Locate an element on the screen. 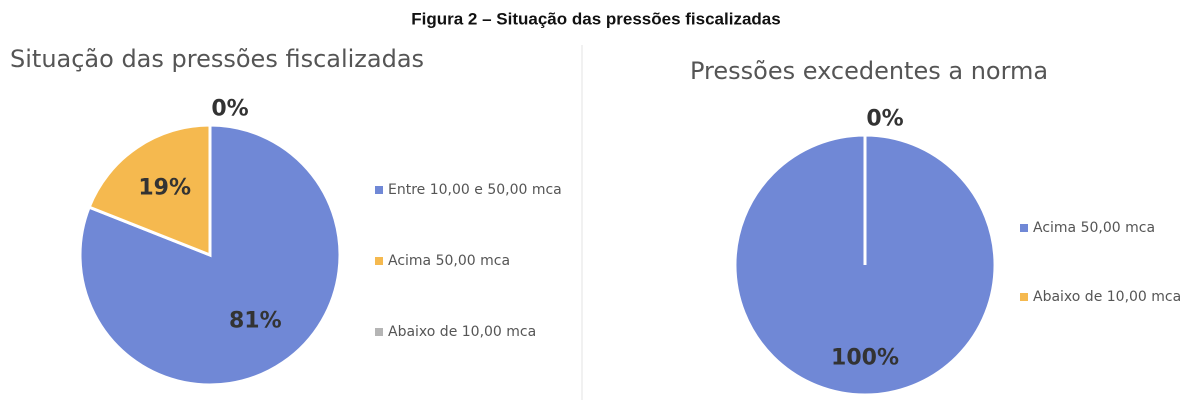 The width and height of the screenshot is (1192, 406). chart-title: Situação das pressões fiscalizadas is located at coordinates (217, 59).